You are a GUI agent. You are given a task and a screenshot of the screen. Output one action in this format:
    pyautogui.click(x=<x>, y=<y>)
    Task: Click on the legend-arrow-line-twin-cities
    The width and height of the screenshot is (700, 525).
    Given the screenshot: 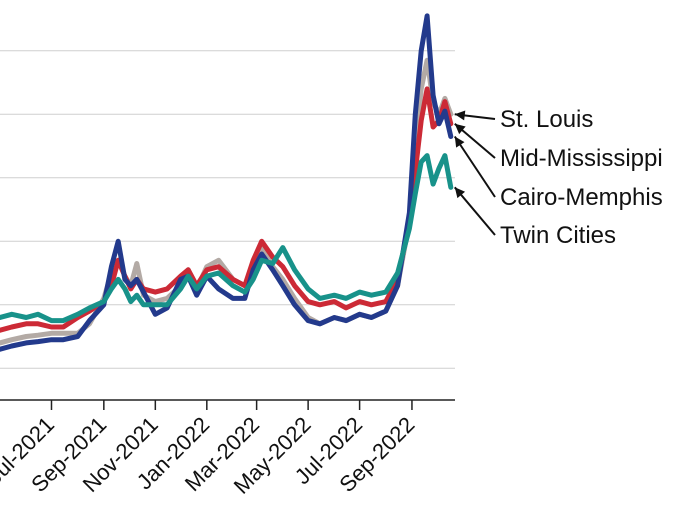 What is the action you would take?
    pyautogui.click(x=475, y=211)
    